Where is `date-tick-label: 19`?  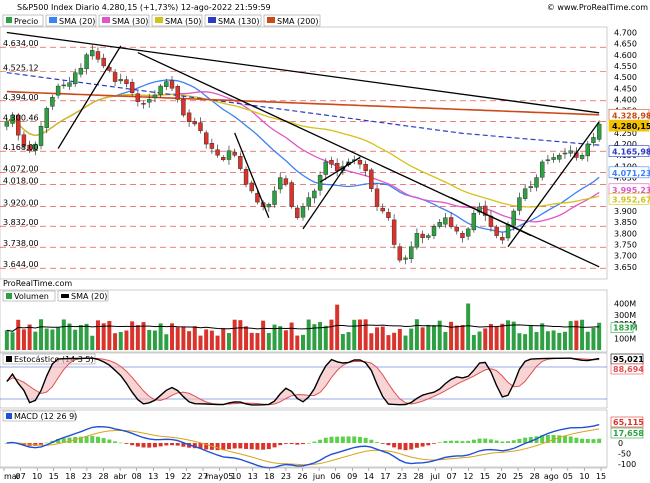 date-tick-label: 19 is located at coordinates (170, 476).